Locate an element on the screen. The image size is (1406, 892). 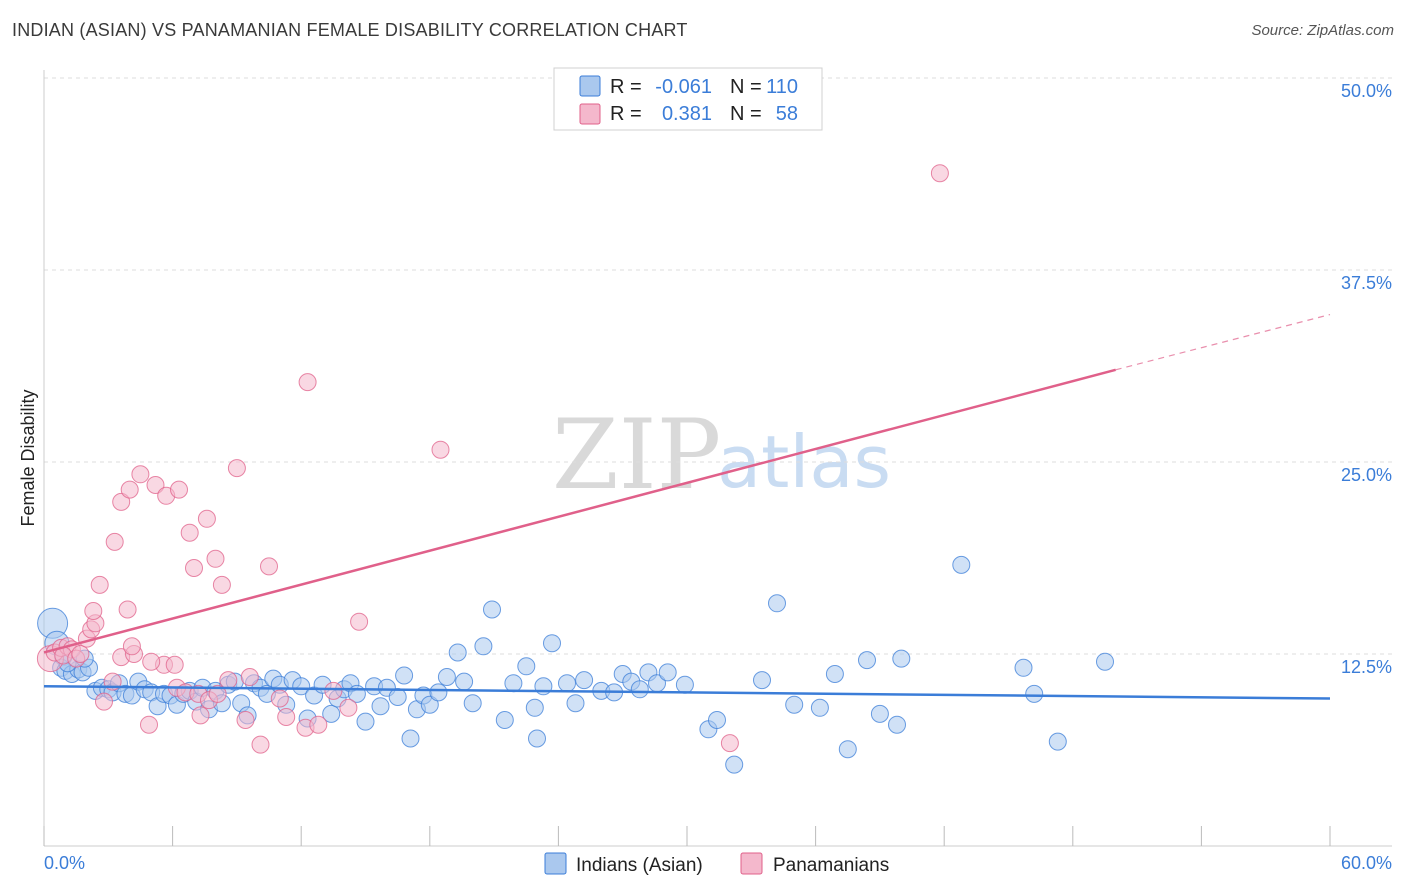
y-axis-label: Female Disability is located at coordinates (28, 457).